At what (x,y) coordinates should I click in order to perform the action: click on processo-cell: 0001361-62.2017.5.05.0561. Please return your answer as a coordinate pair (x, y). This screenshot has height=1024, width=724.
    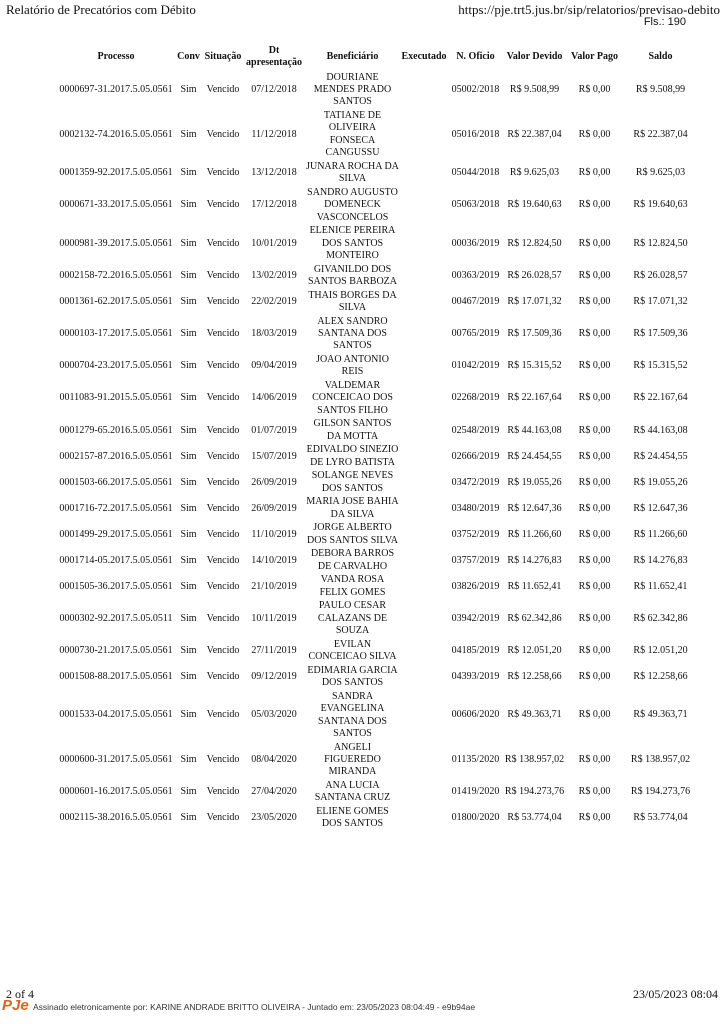
    Looking at the image, I should click on (116, 301).